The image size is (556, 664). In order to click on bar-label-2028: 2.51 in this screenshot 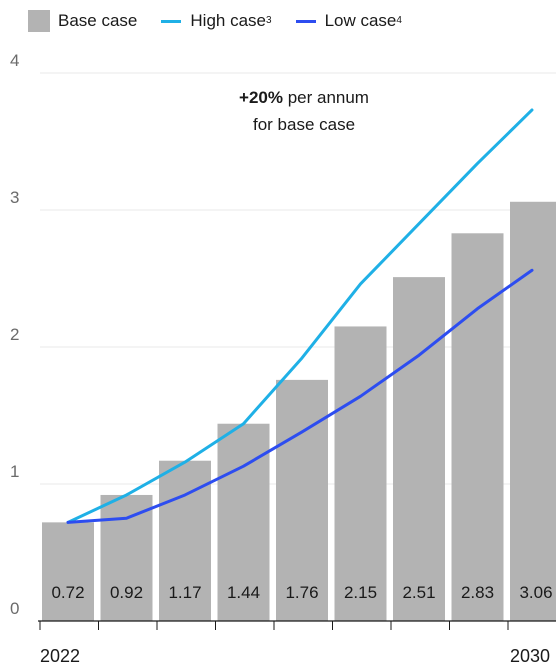, I will do `click(418, 592)`.